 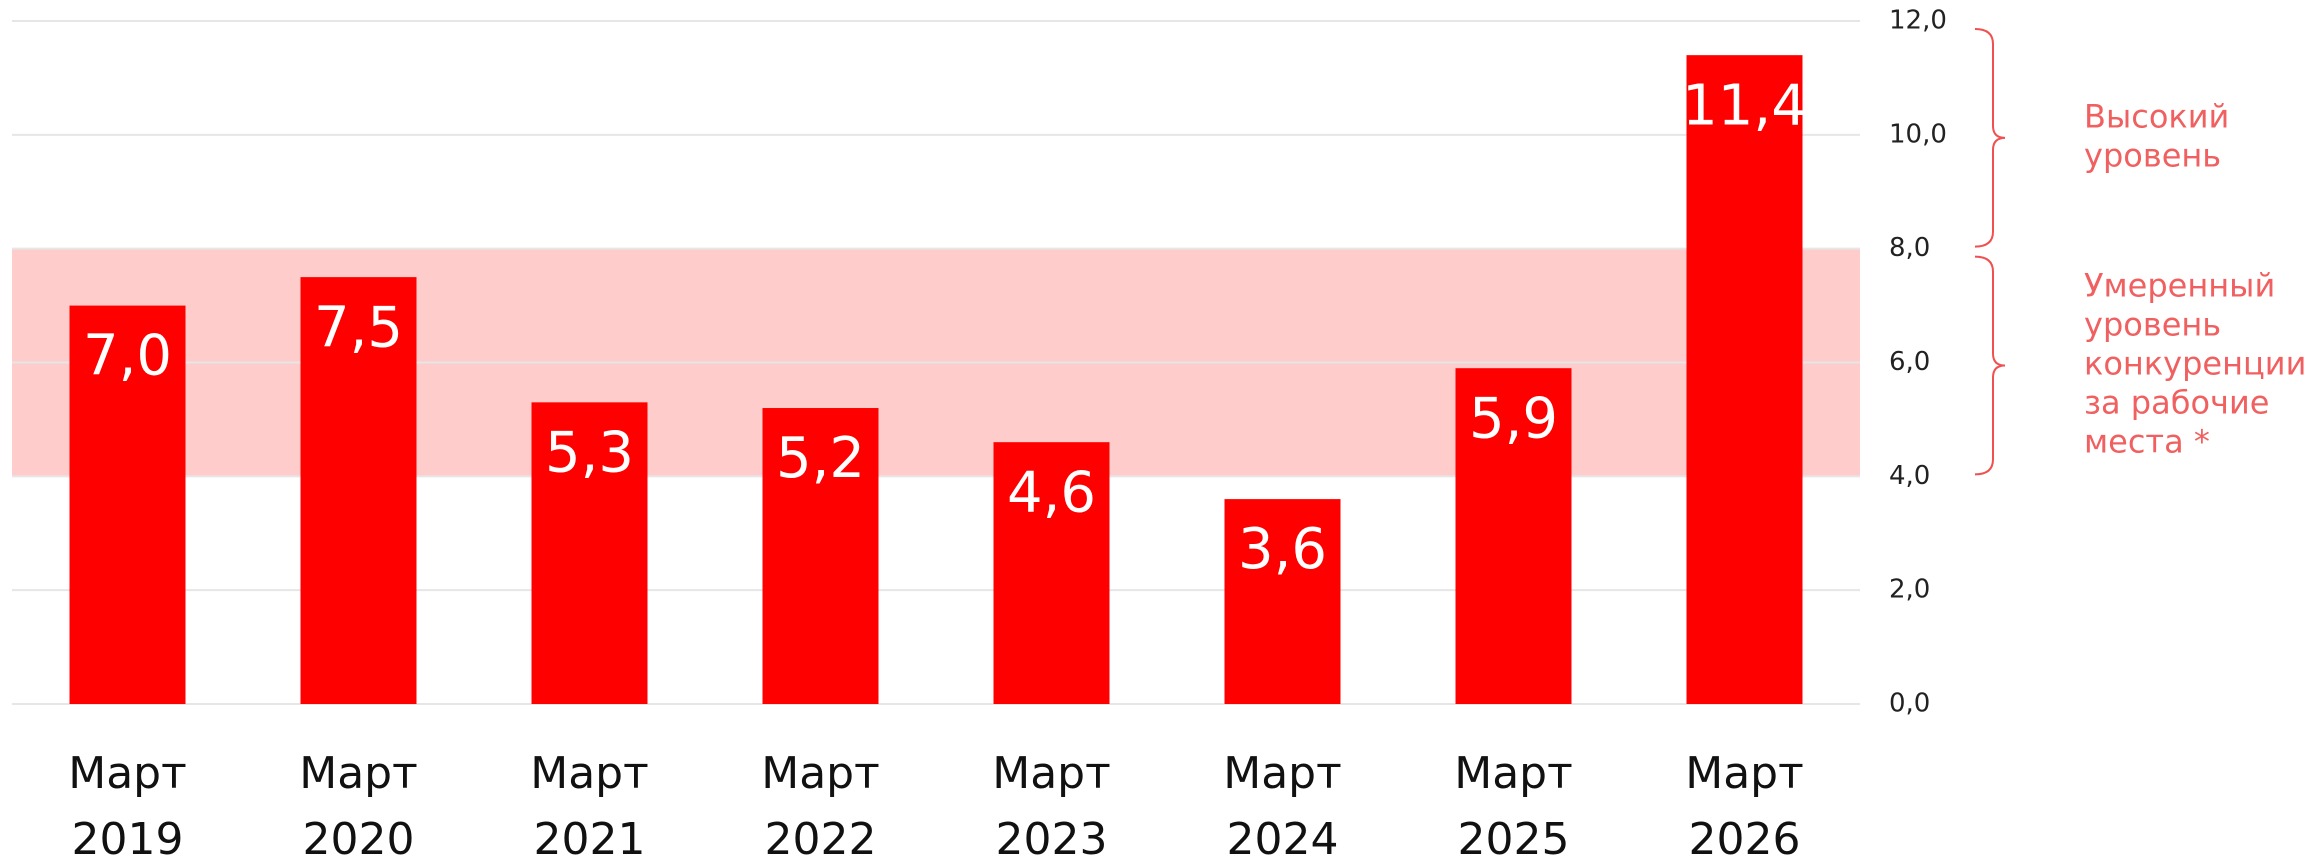 I want to click on x-tick-label: 2019, so click(x=128, y=836).